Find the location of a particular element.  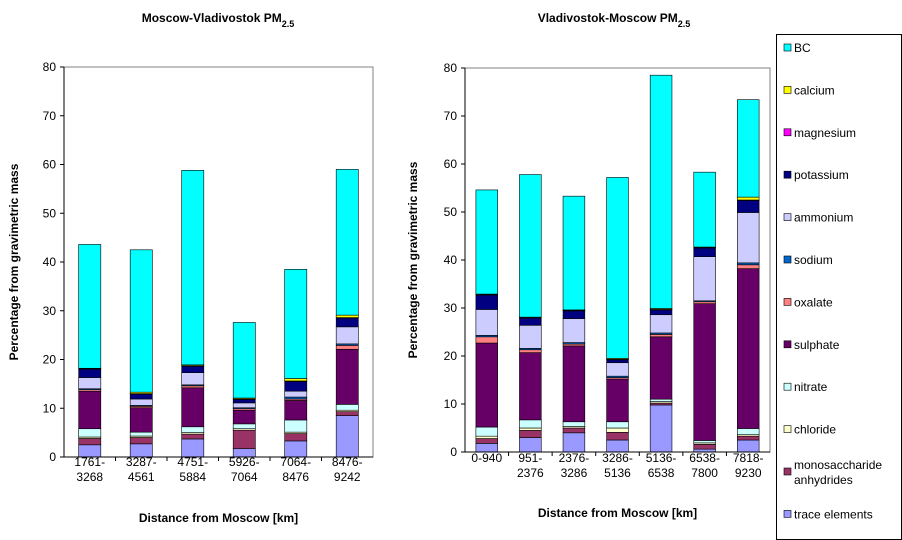

title-subscript: 2.5 is located at coordinates (684, 24).